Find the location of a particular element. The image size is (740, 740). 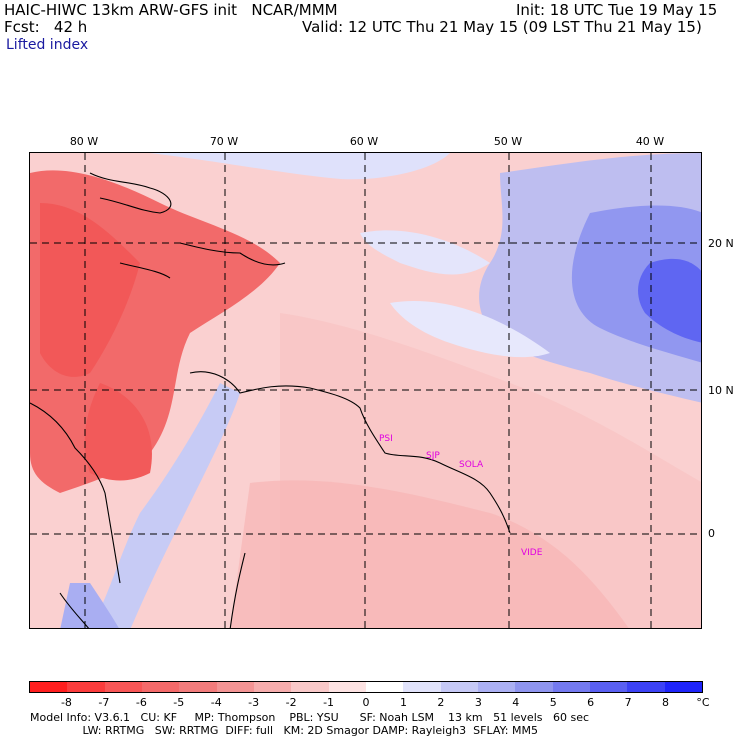

colorbar-tick-label: 5 is located at coordinates (553, 702).